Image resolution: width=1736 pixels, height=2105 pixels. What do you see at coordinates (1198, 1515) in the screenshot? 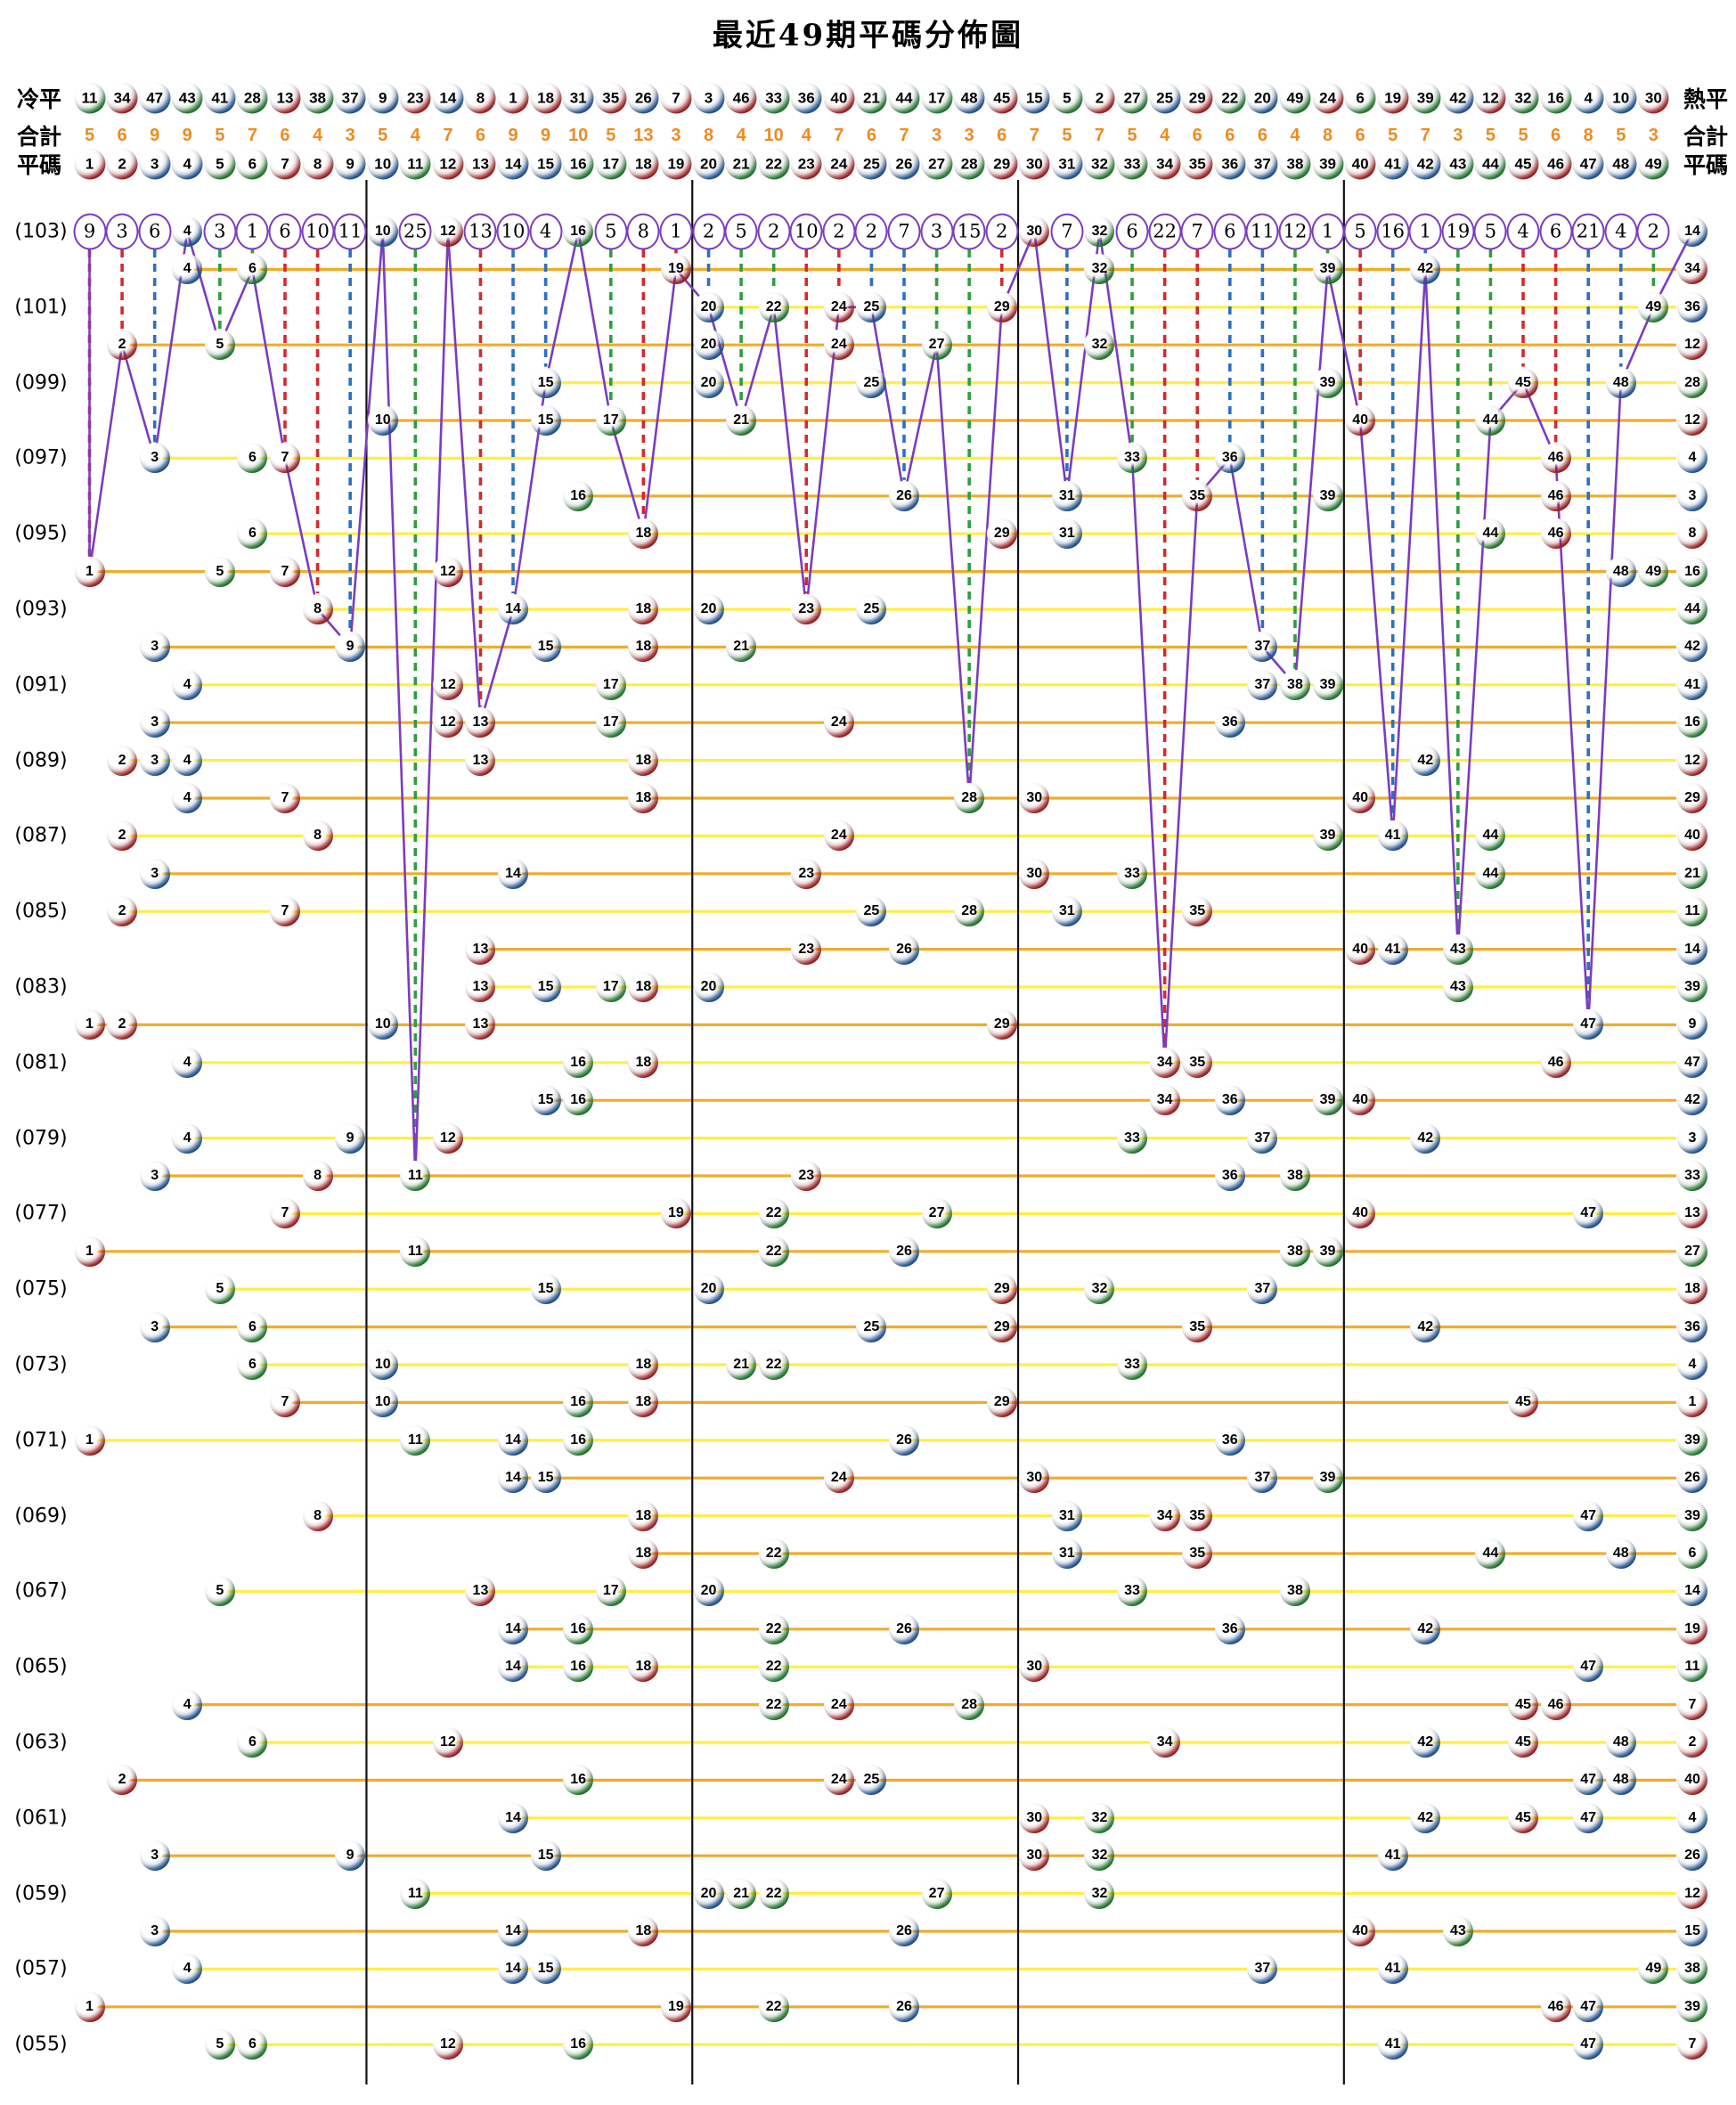
I see `ball-35: 35` at bounding box center [1198, 1515].